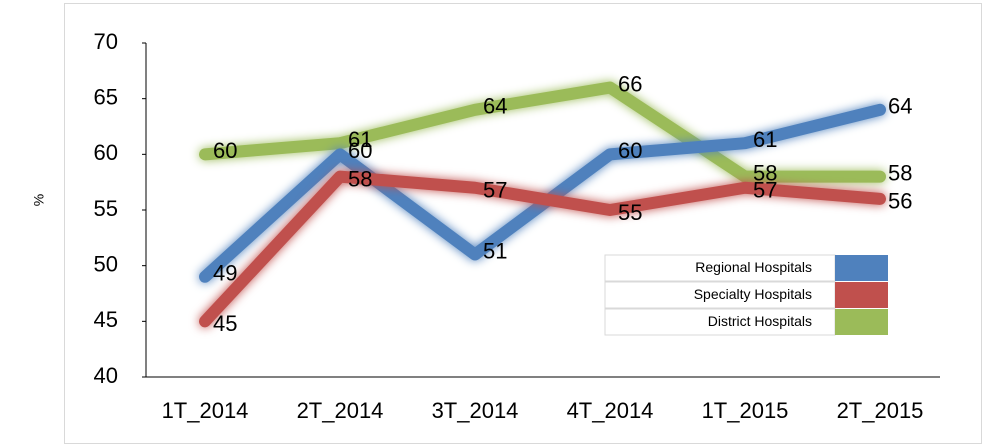 This screenshot has height=445, width=983. Describe the element at coordinates (106, 41) in the screenshot. I see `y-tick-label: 70` at that location.